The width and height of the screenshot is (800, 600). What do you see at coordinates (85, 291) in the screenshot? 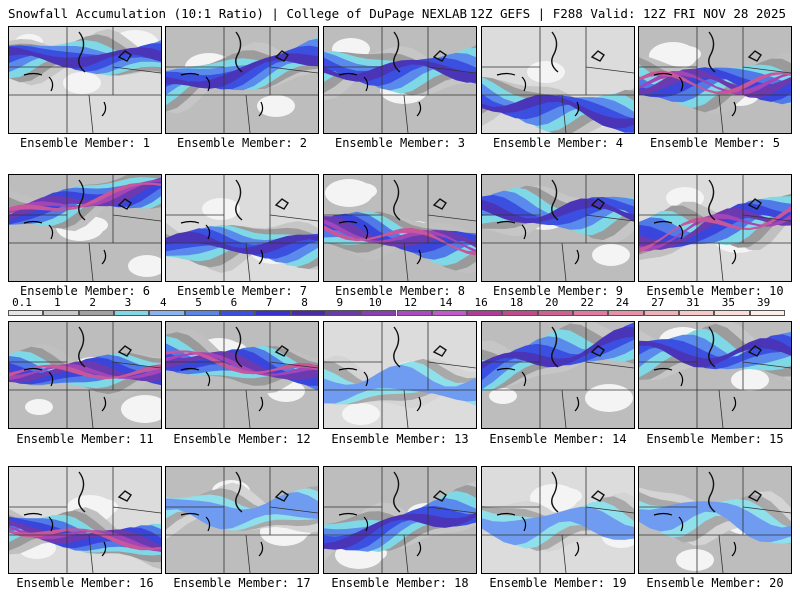
I see `ensemble-member-caption: Ensemble Member: 6` at bounding box center [85, 291].